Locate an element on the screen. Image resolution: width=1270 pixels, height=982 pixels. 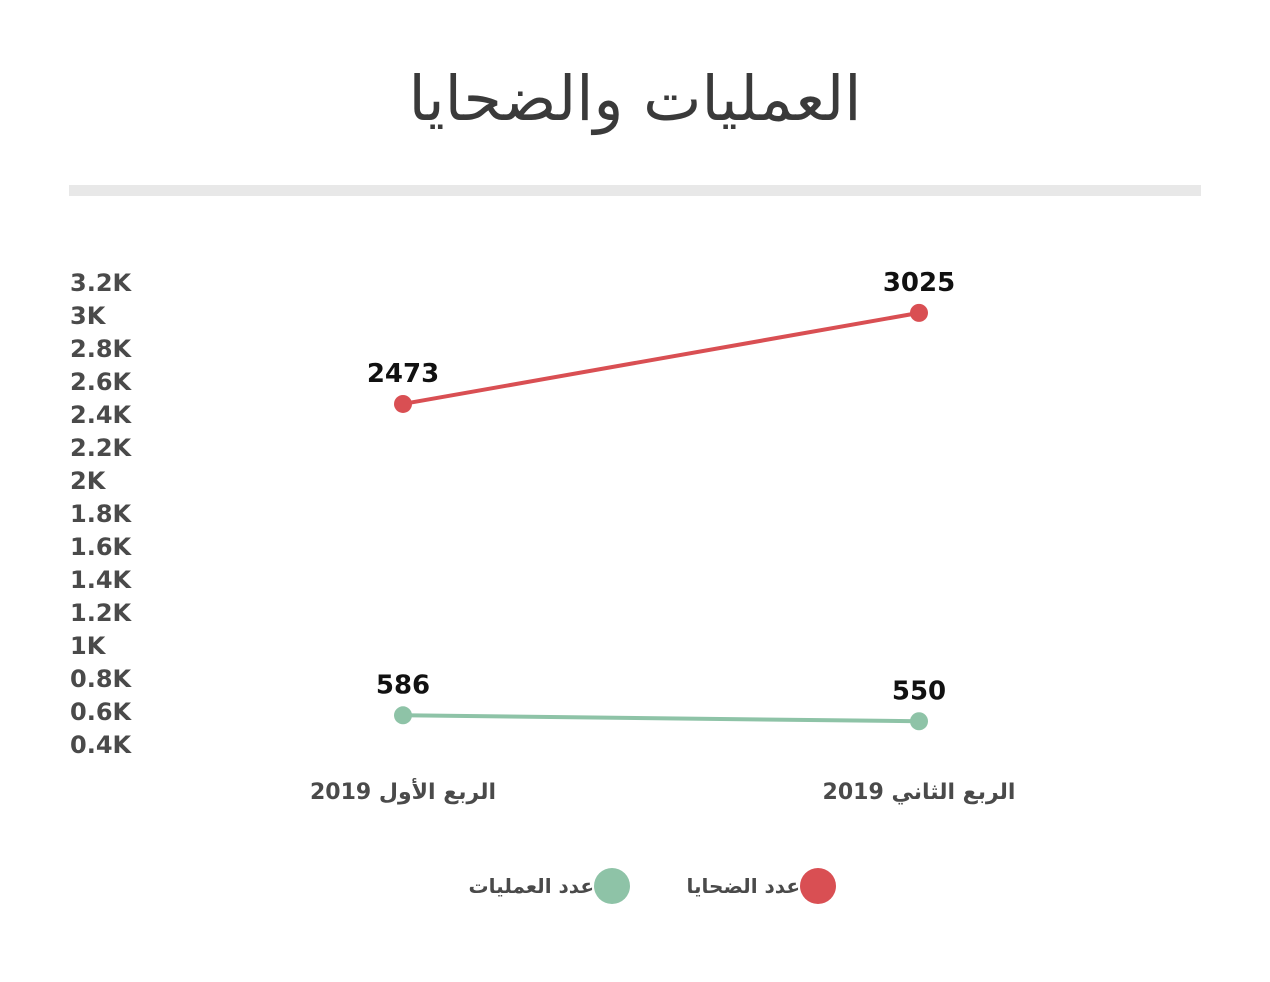
legend-dot-operations is located at coordinates (612, 886).